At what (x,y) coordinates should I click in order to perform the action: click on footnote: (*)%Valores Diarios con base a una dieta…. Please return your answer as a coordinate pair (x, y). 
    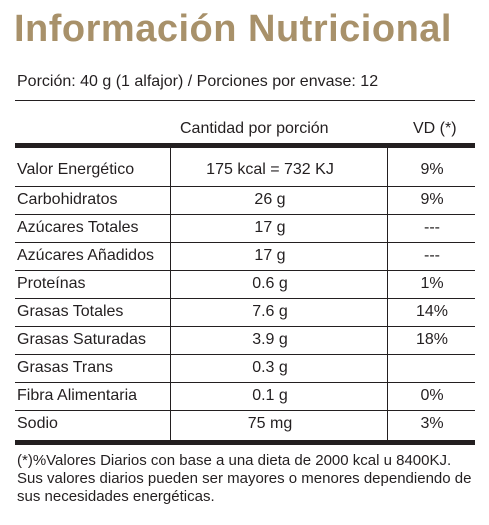
    Looking at the image, I should click on (244, 478).